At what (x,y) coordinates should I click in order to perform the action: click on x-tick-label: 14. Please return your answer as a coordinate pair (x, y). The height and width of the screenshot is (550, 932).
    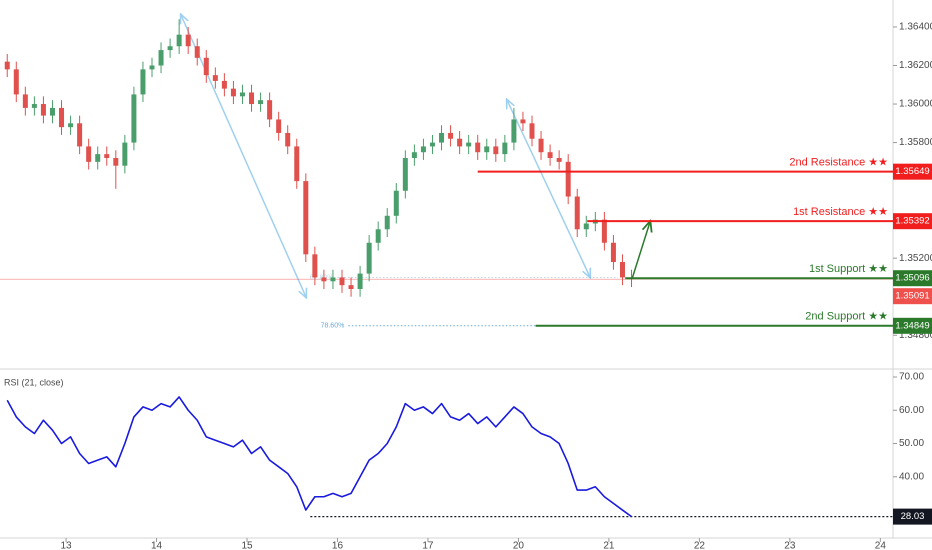
    Looking at the image, I should click on (157, 545).